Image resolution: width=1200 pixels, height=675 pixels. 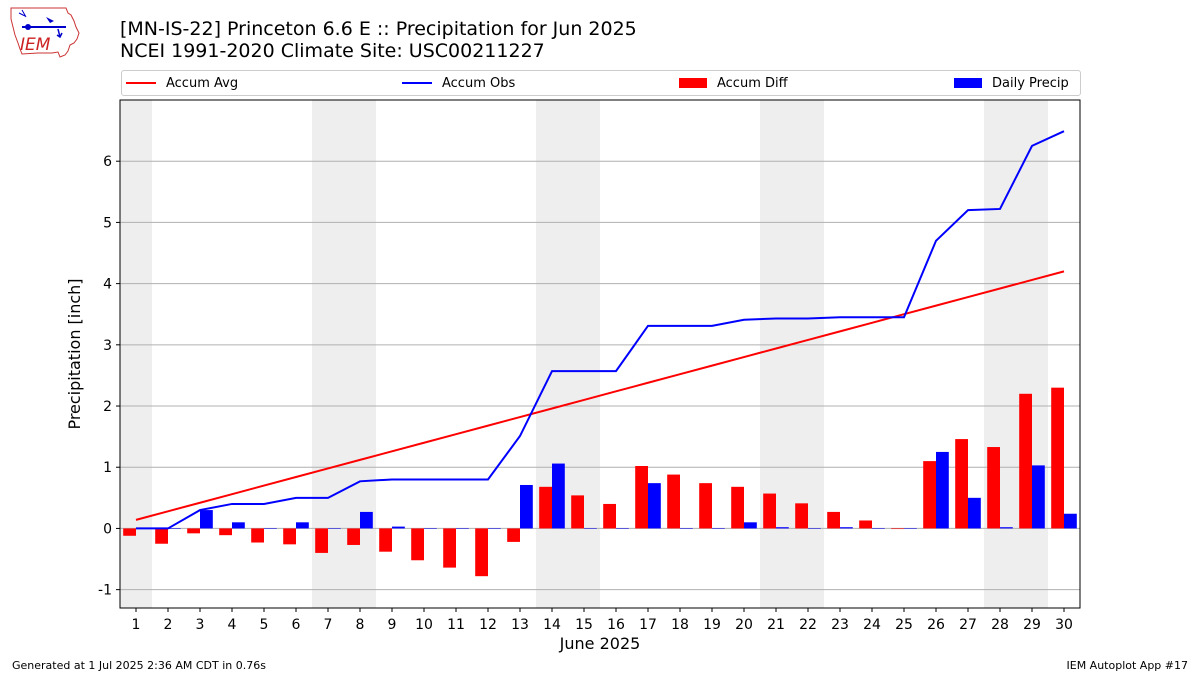 I want to click on x-tick-label: 30, so click(x=1064, y=625).